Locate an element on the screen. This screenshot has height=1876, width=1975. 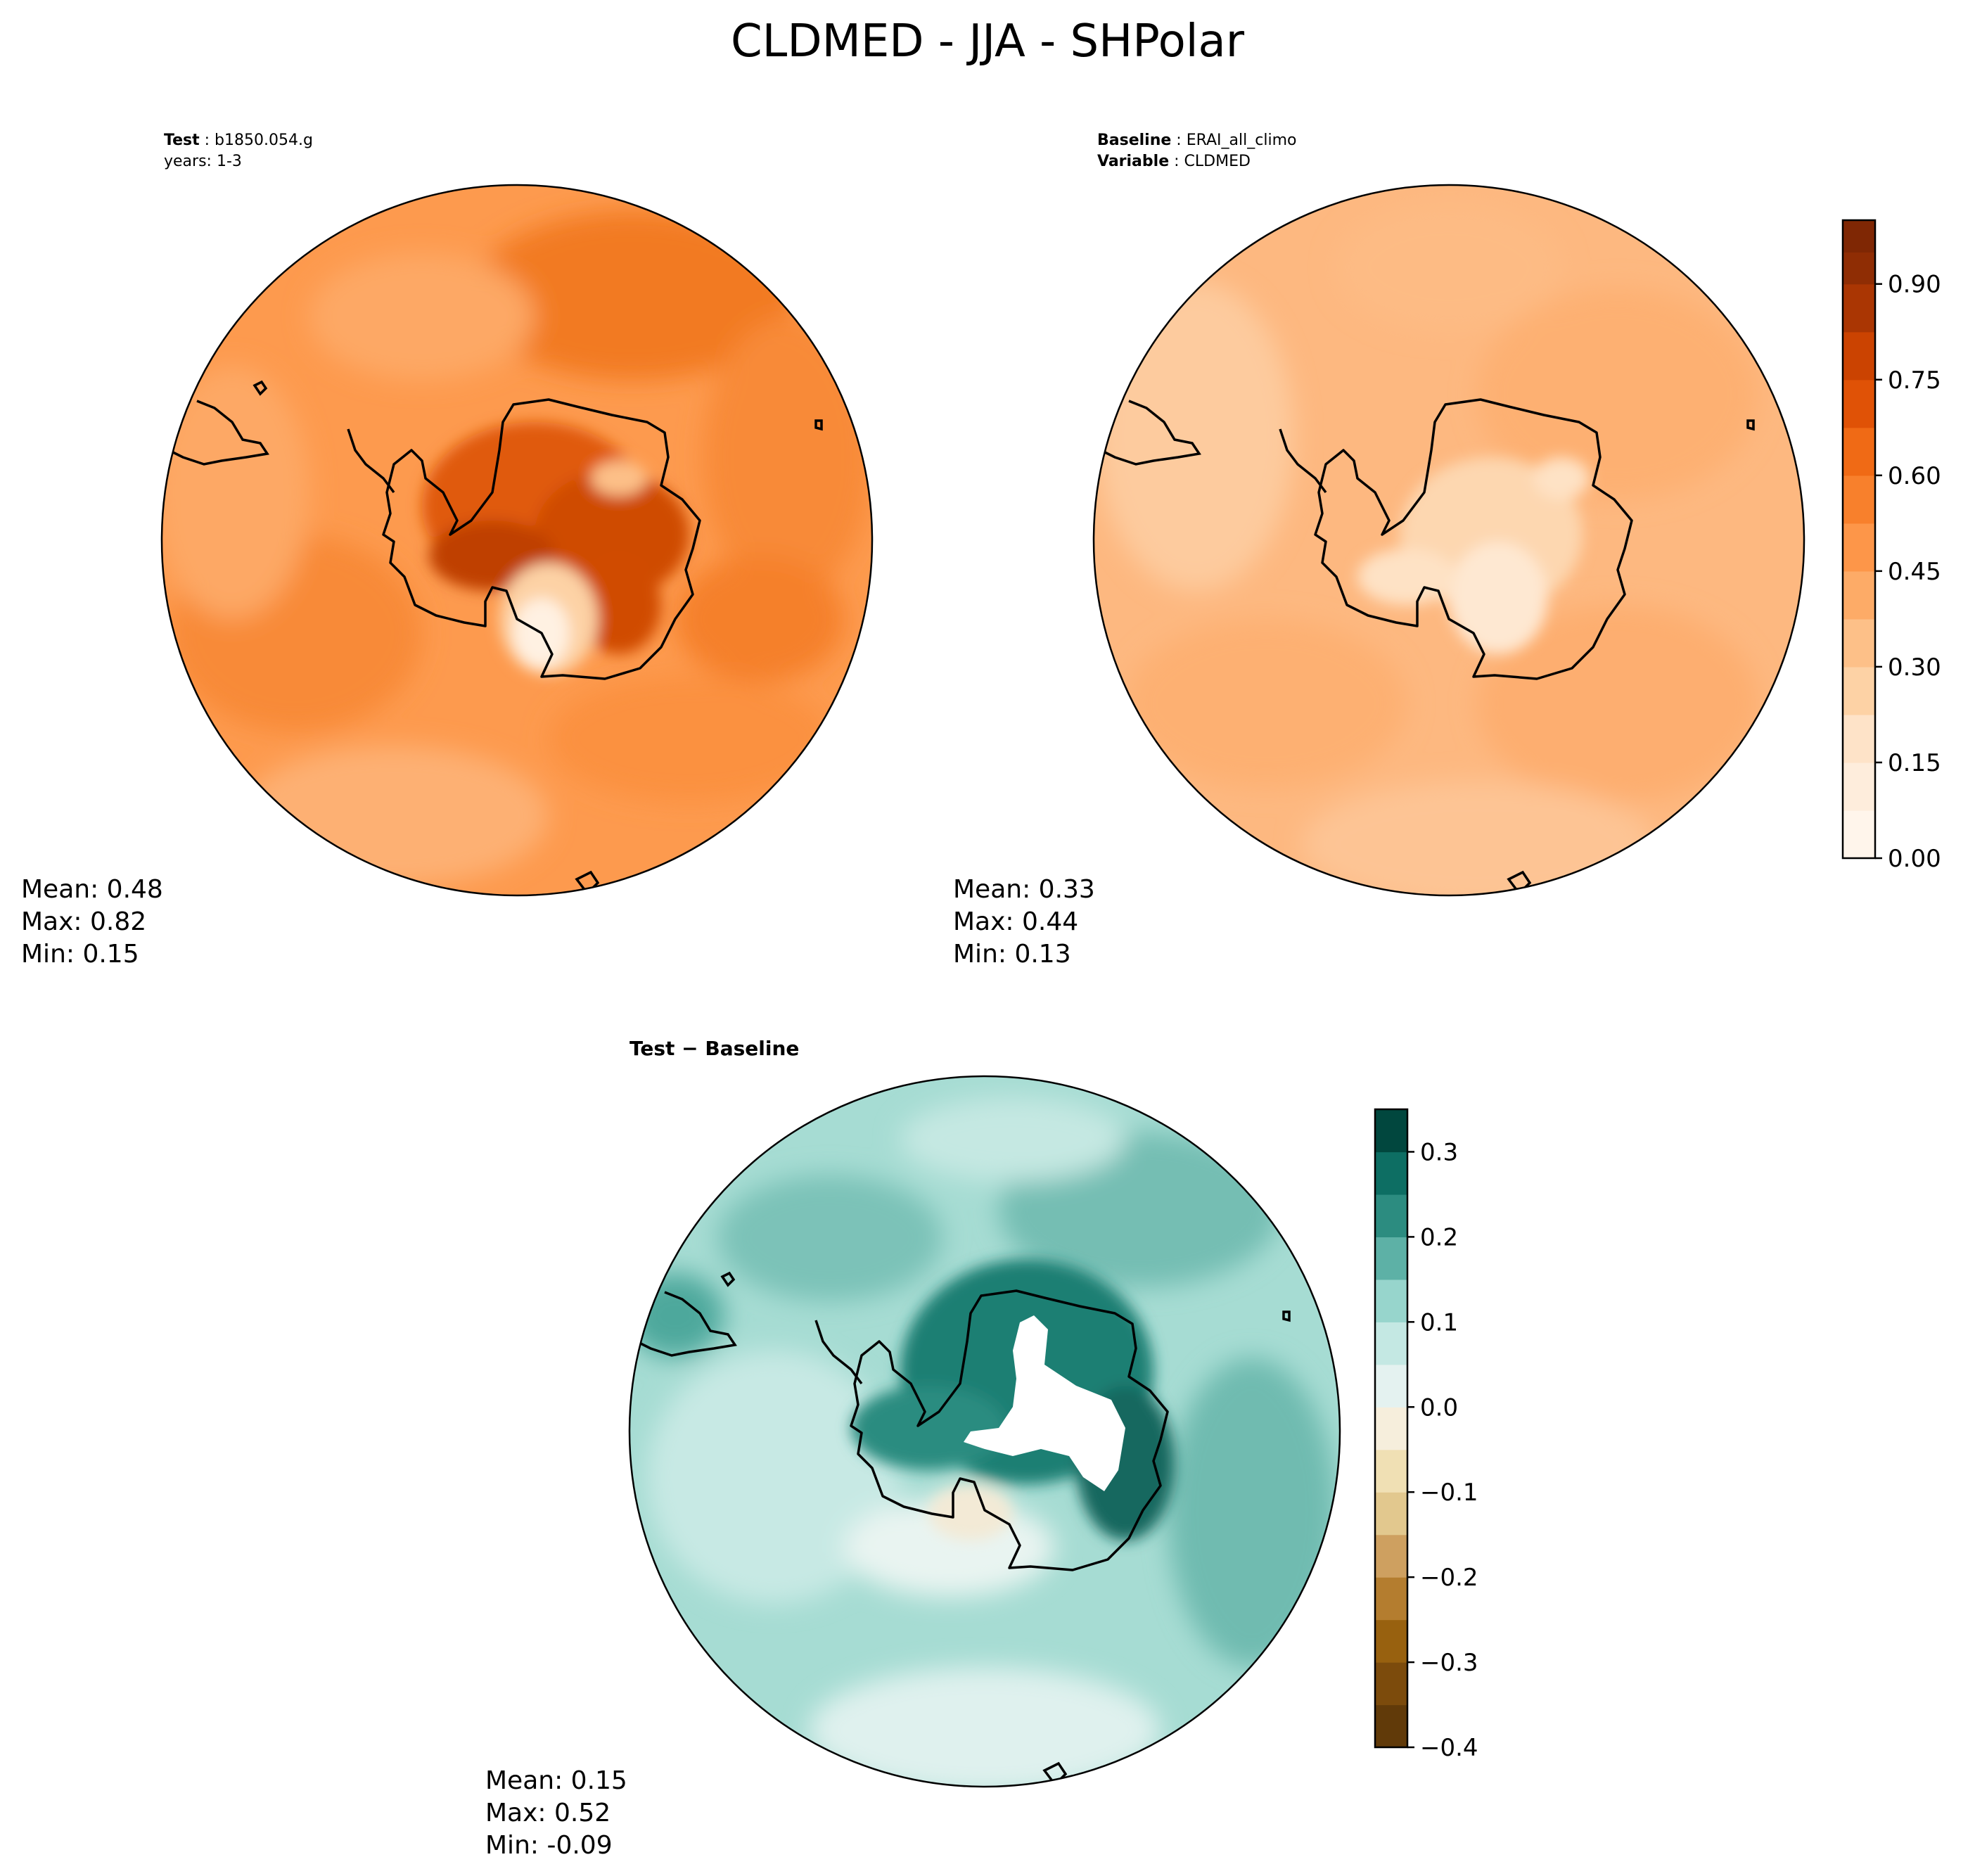
test-map-field is located at coordinates (517, 540).